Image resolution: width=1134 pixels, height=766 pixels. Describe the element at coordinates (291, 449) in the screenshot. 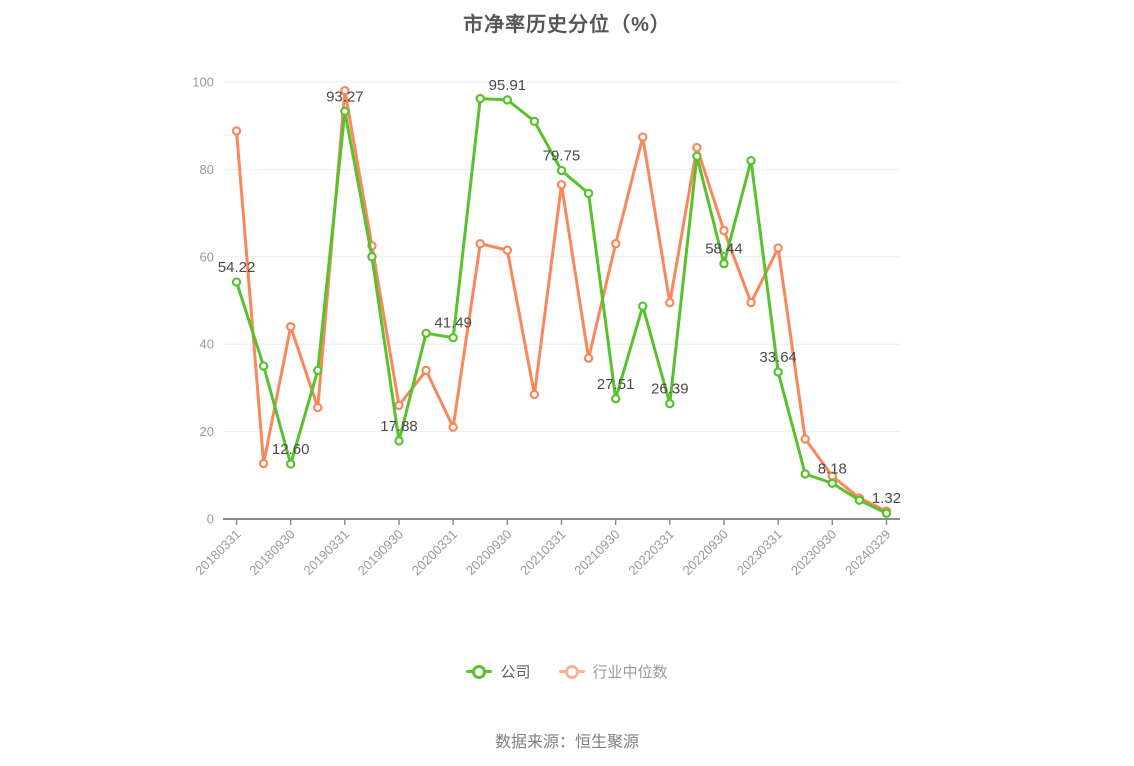

I see `point-value-label: 12.60` at that location.